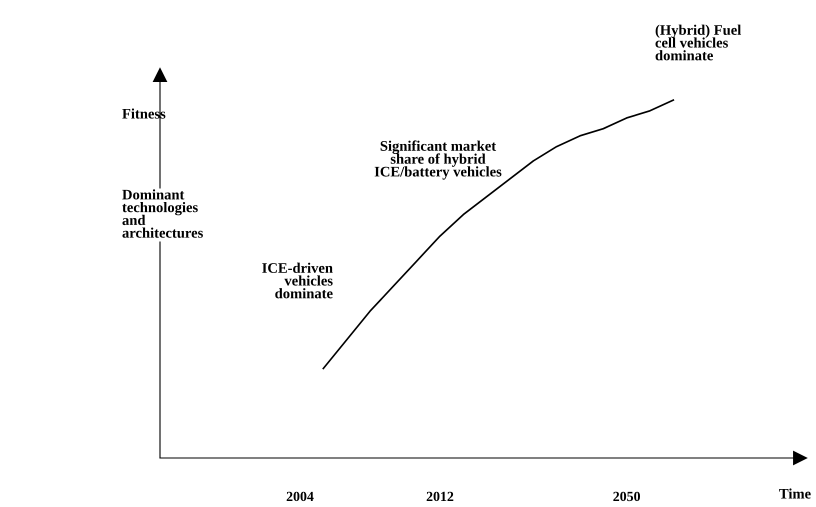 This screenshot has width=816, height=507. What do you see at coordinates (795, 493) in the screenshot?
I see `x-axis-title: Time` at bounding box center [795, 493].